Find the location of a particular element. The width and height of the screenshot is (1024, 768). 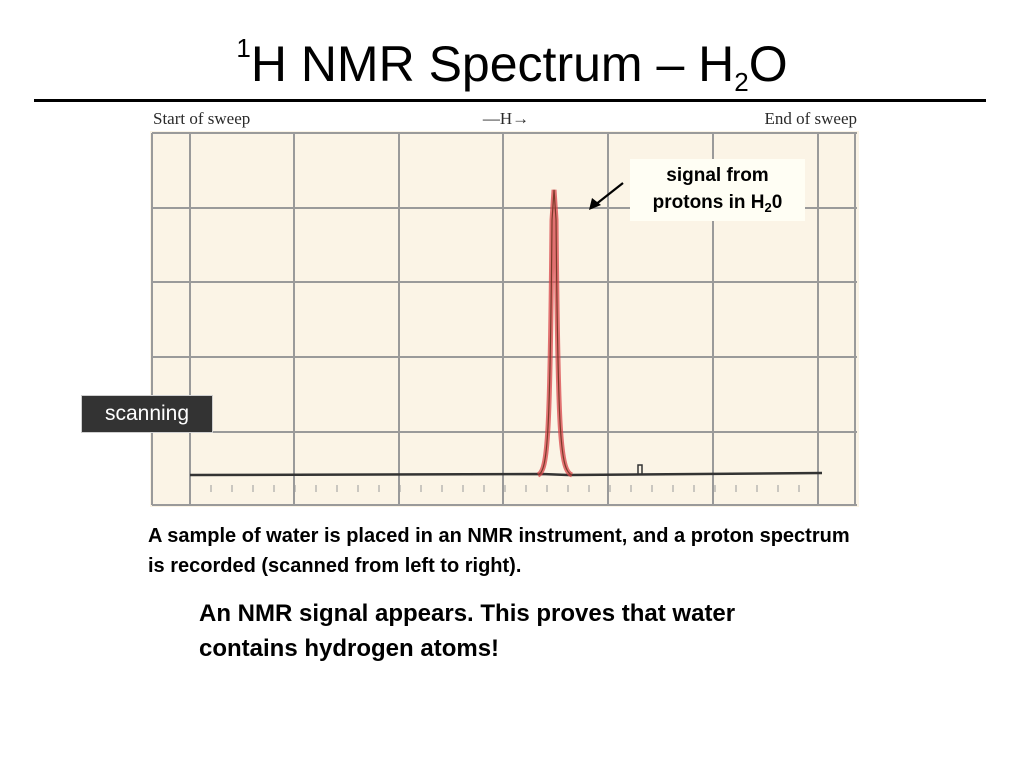

title-divider is located at coordinates (510, 100).